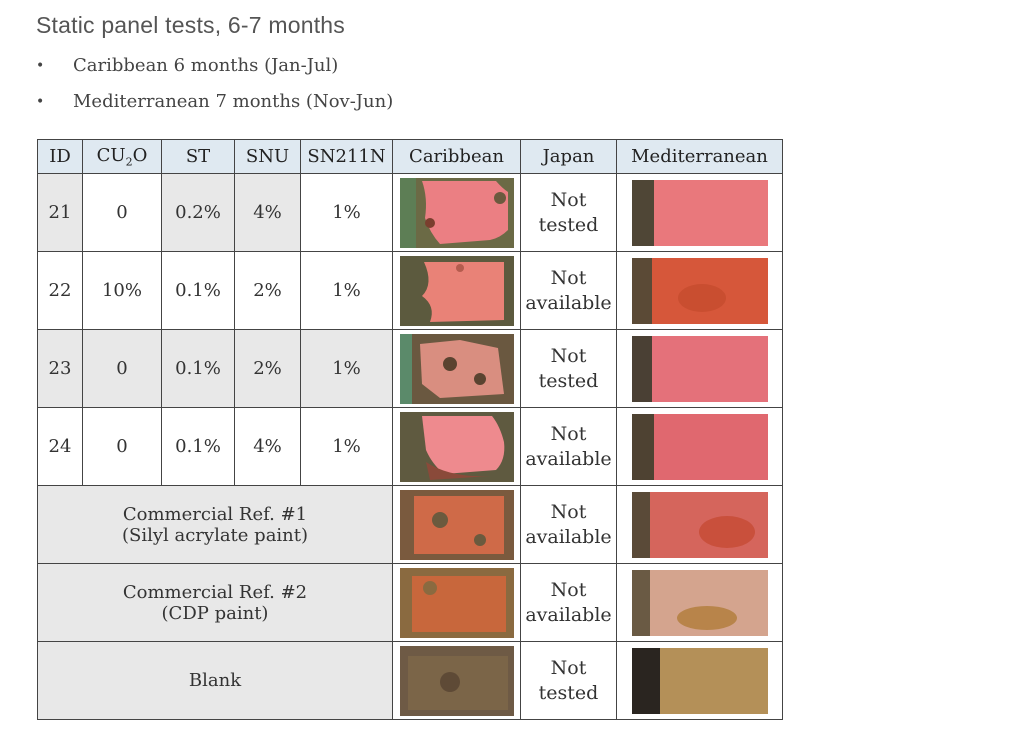 Image resolution: width=1024 pixels, height=740 pixels. What do you see at coordinates (122, 156) in the screenshot?
I see `header-cu2o: CU2O` at bounding box center [122, 156].